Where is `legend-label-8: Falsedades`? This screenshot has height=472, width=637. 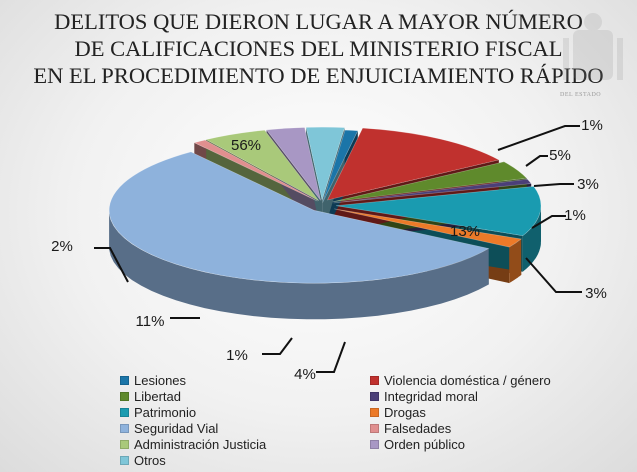
legend-label-8: Falsedades is located at coordinates (418, 428).